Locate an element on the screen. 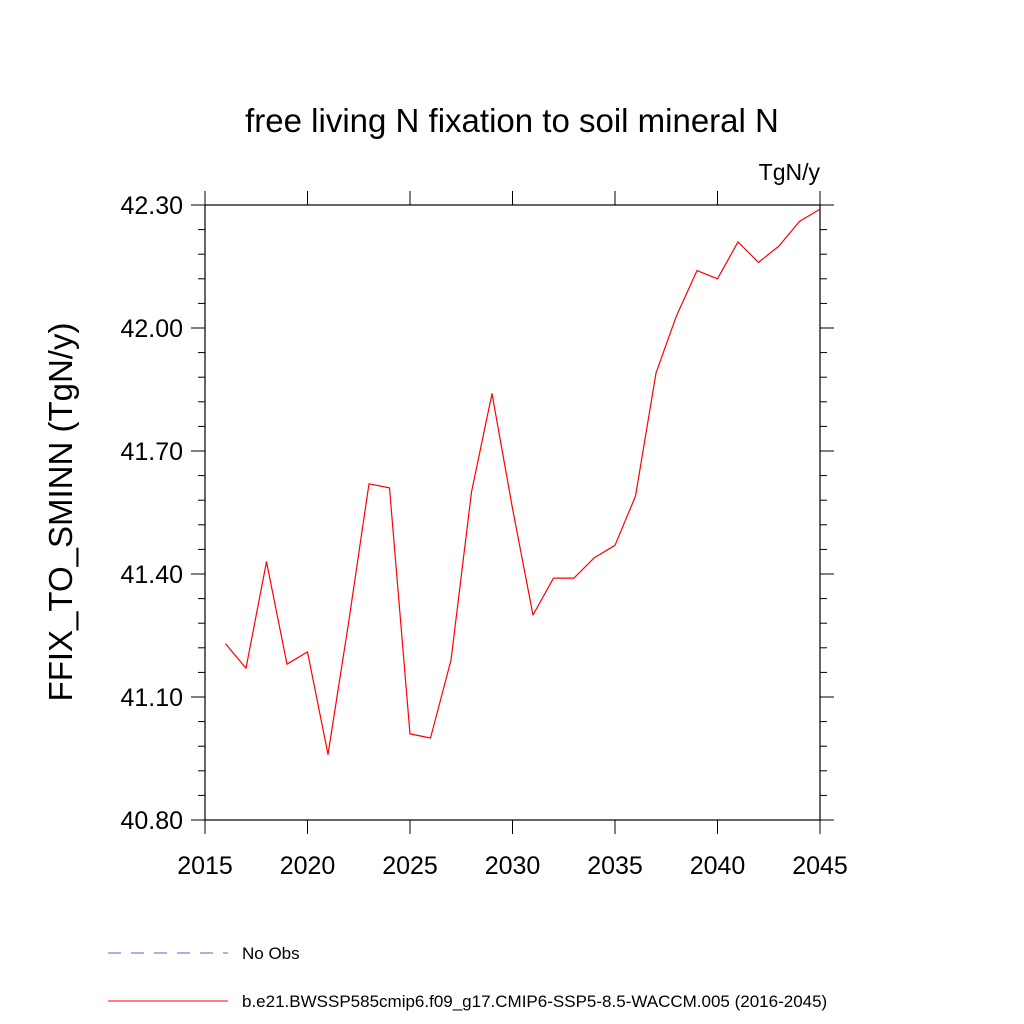 Image resolution: width=1024 pixels, height=1024 pixels. x-tick-label: 2030 is located at coordinates (513, 866).